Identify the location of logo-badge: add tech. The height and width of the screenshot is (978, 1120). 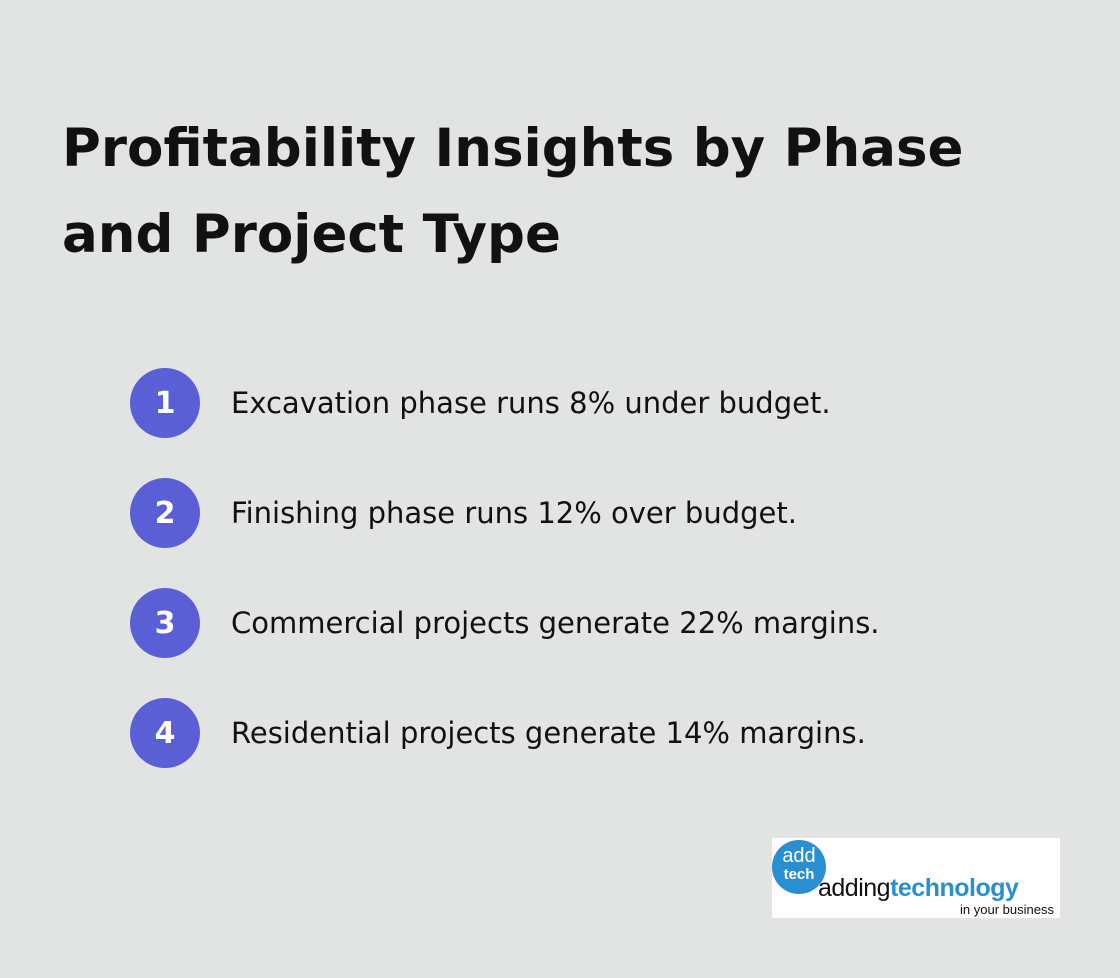
(799, 867).